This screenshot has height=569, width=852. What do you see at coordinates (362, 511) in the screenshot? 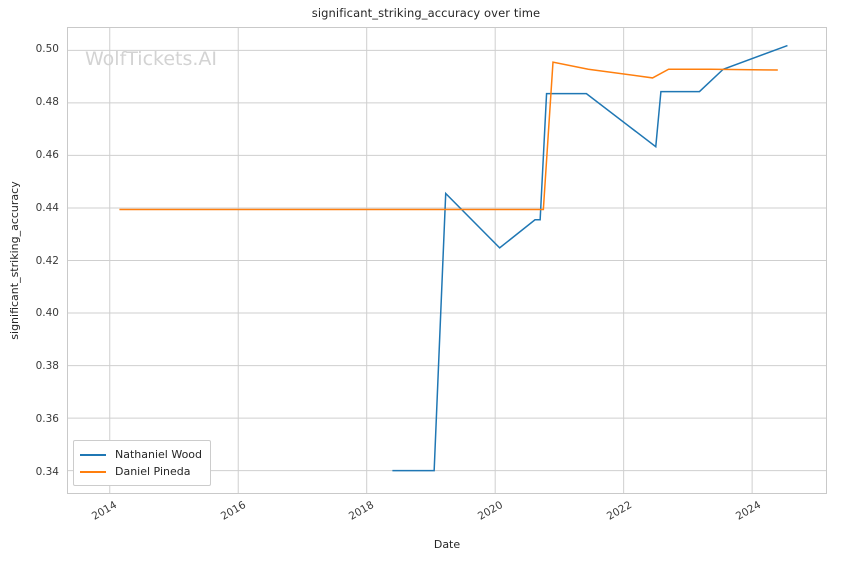
I see `x-tick-label: 2018` at bounding box center [362, 511].